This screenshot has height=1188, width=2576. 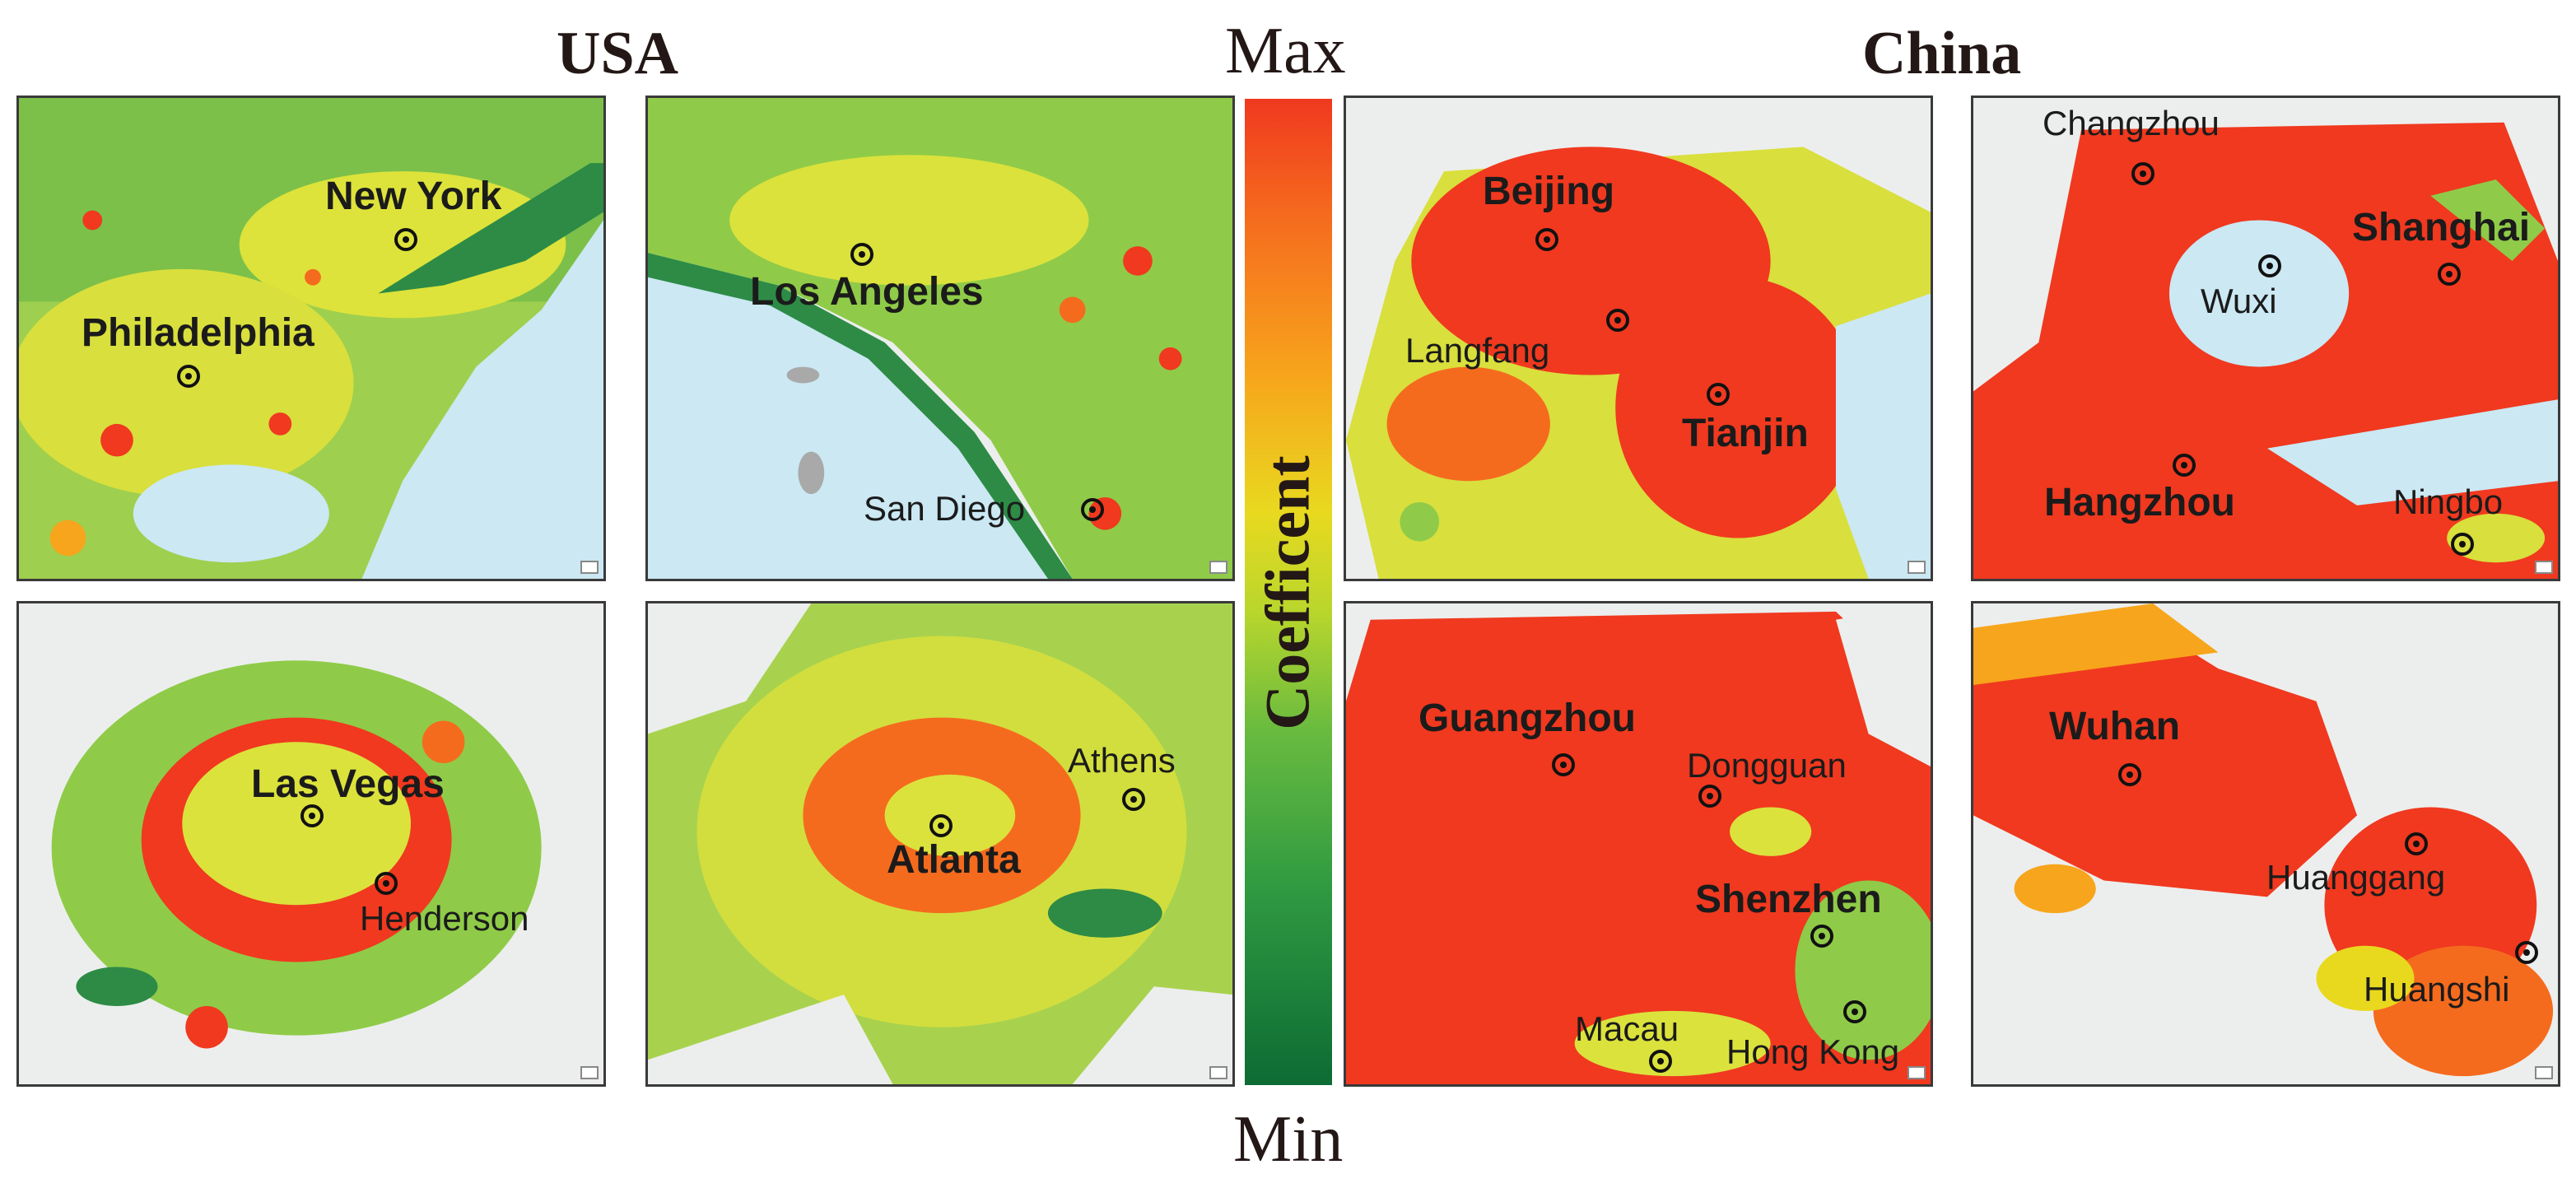 What do you see at coordinates (413, 197) in the screenshot?
I see `city-label-new-york: New York` at bounding box center [413, 197].